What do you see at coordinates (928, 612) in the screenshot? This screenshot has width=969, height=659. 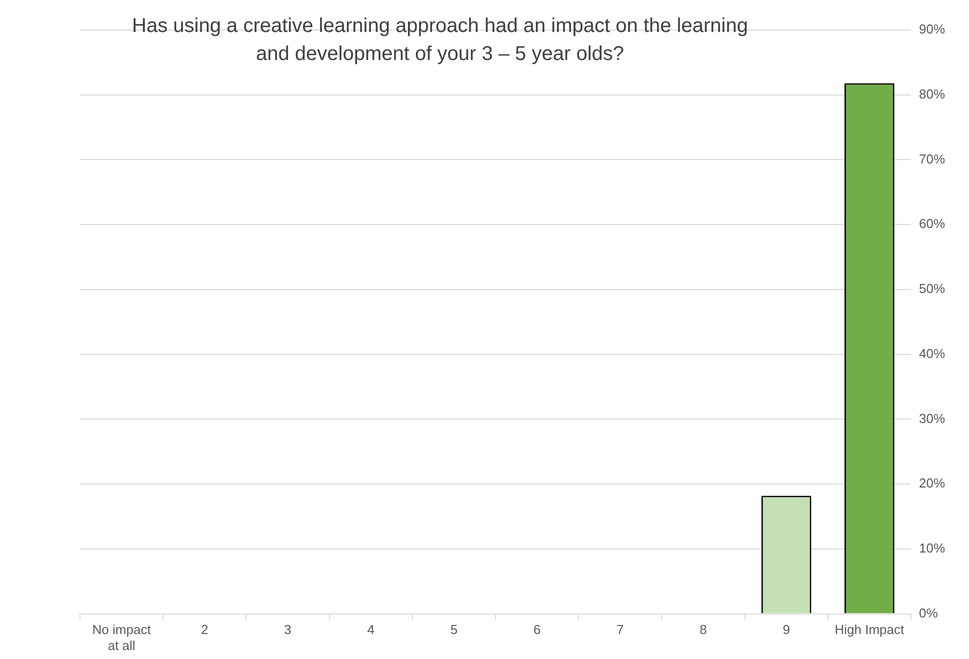 I see `y-tick-label: 0%` at bounding box center [928, 612].